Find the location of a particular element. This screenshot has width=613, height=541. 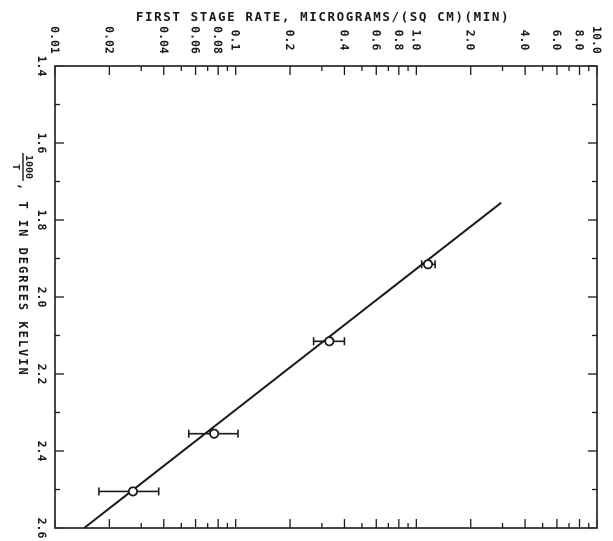

x-tick-label-wrap: 0.1 is located at coordinates (236, 40).